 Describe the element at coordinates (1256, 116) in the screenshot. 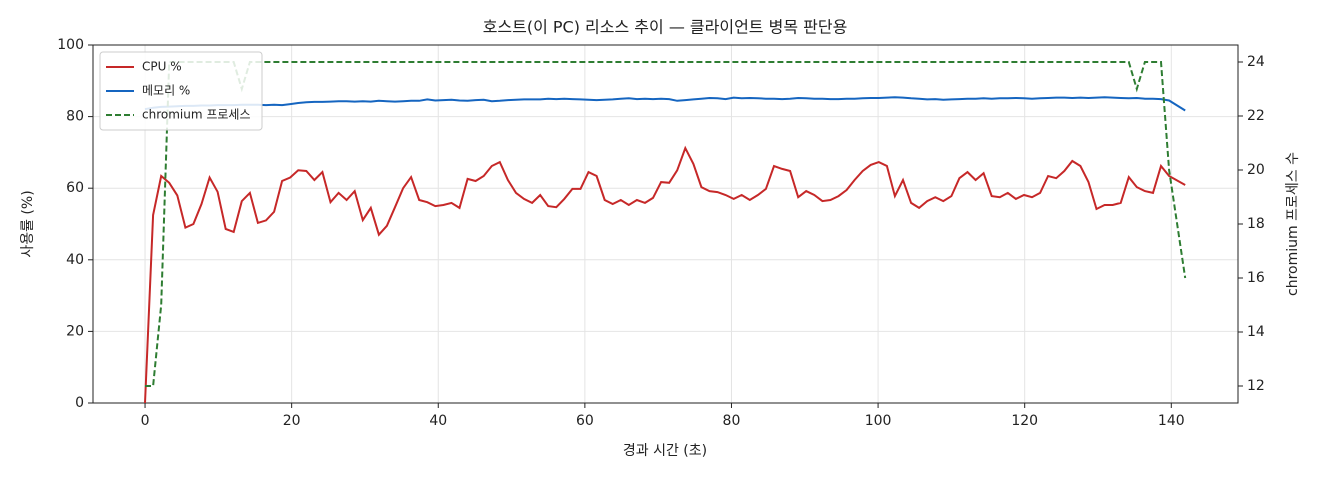

I see `y2-tick-label: 22` at that location.